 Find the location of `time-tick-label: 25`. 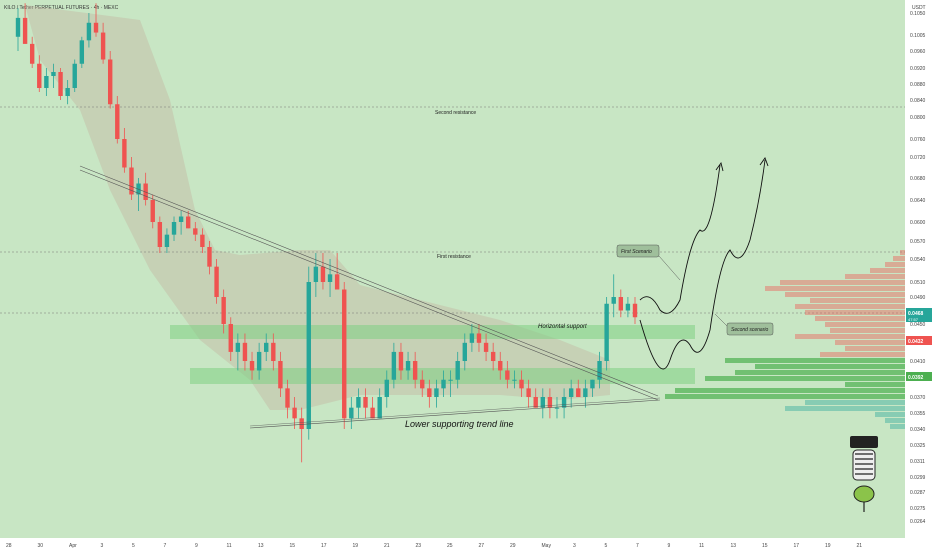

time-tick-label: 25 is located at coordinates (450, 546).